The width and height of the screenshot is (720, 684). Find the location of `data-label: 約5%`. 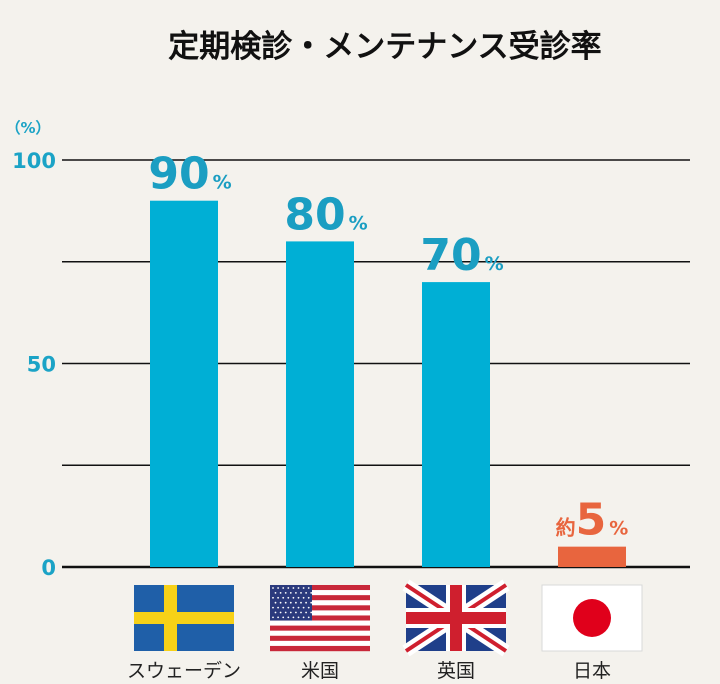

data-label: 約5% is located at coordinates (592, 520).